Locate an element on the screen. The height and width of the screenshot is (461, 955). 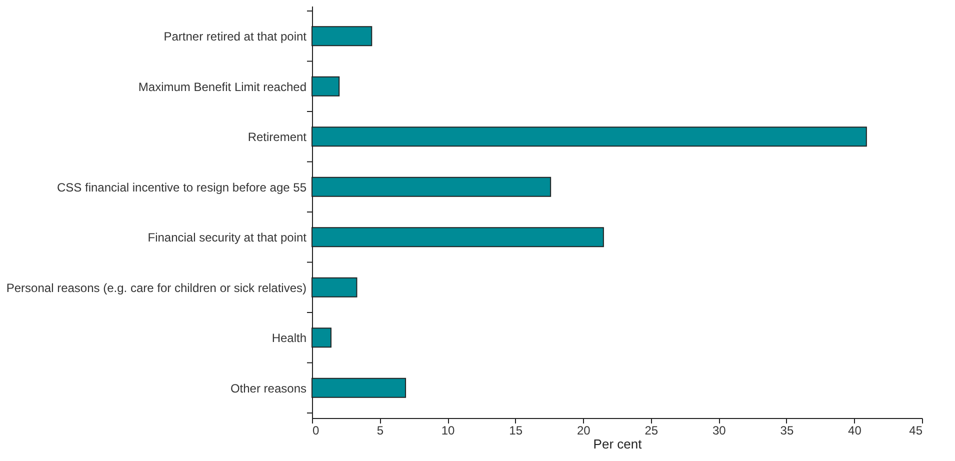
y-tick-label: Partner retired at that point is located at coordinates (236, 37).